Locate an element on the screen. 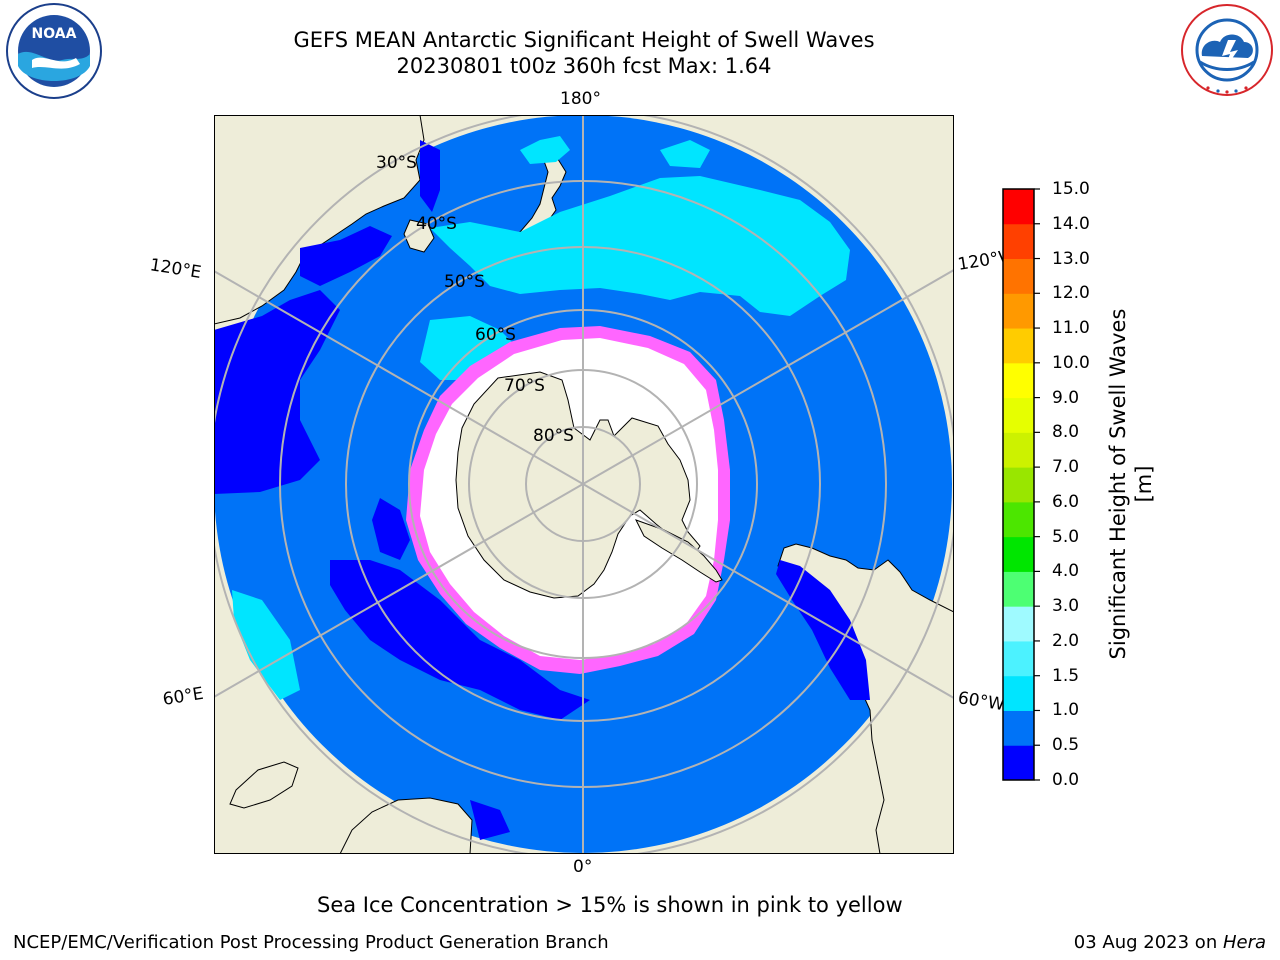 The width and height of the screenshot is (1280, 960). colorbar-tick-label: 7.0 is located at coordinates (1066, 467).